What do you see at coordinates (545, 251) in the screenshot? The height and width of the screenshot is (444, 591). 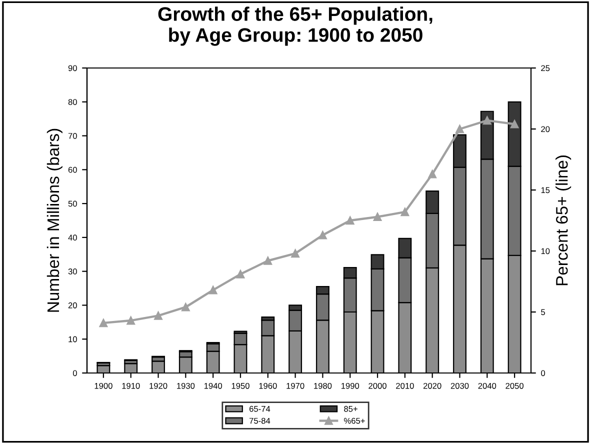 I see `y2-tick-label: 10` at bounding box center [545, 251].